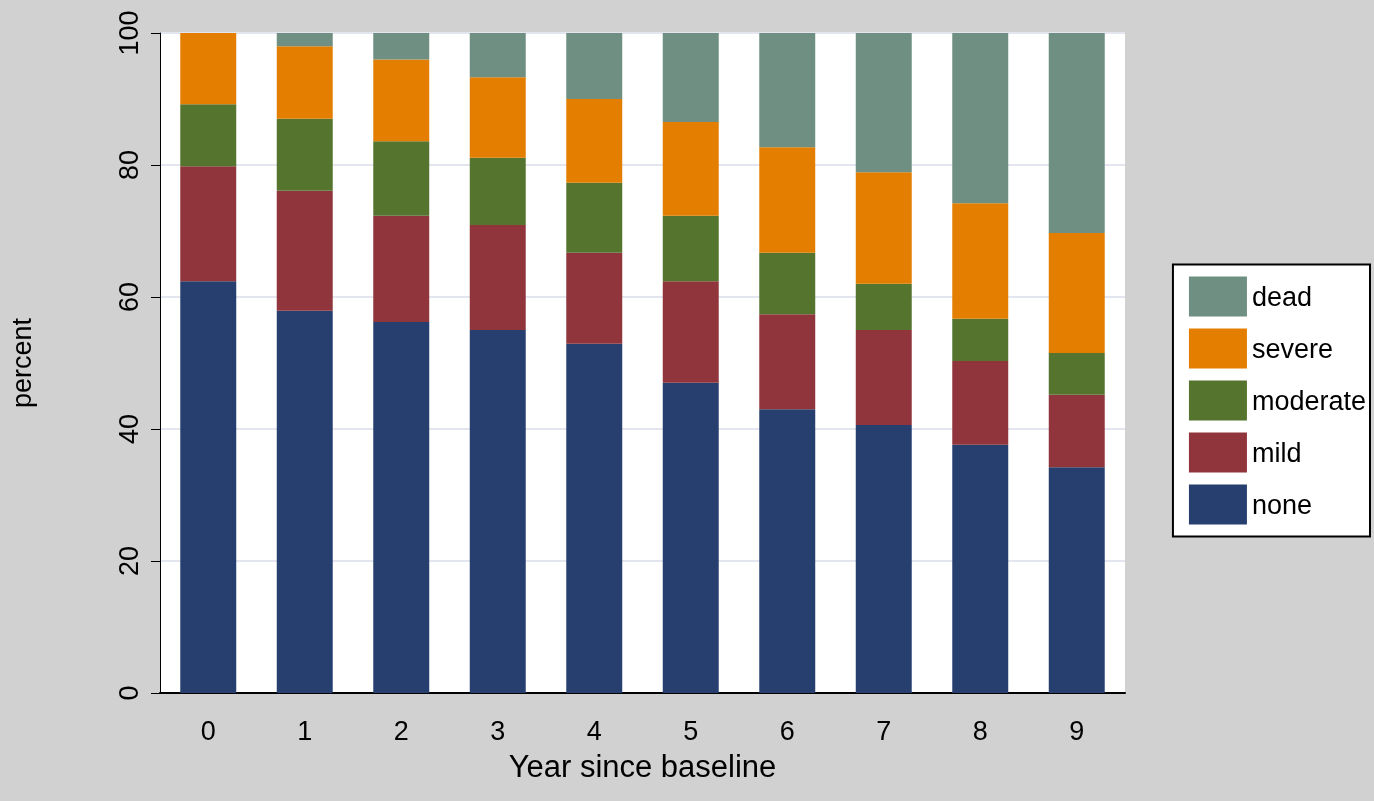 The image size is (1374, 801). What do you see at coordinates (498, 730) in the screenshot?
I see `x-tick-label: 3` at bounding box center [498, 730].